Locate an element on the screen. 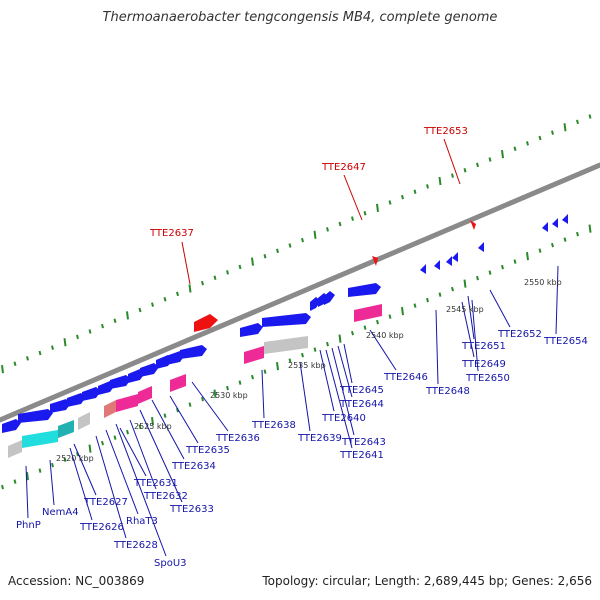 The height and width of the screenshot is (600, 600). gene-label: TTE2654 is located at coordinates (565, 341).